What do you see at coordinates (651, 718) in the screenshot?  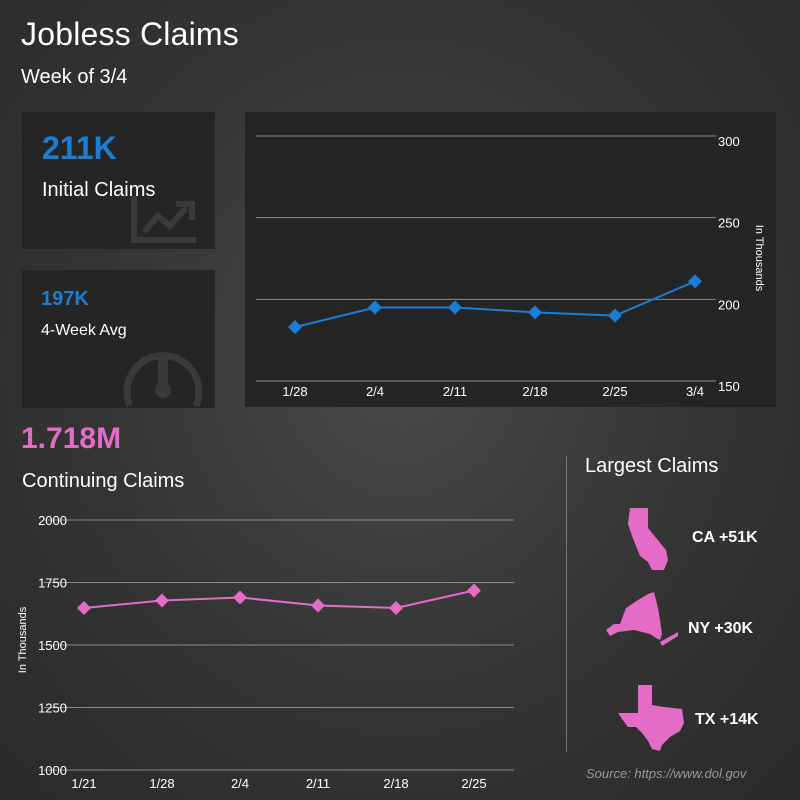 I see `texas-icon` at bounding box center [651, 718].